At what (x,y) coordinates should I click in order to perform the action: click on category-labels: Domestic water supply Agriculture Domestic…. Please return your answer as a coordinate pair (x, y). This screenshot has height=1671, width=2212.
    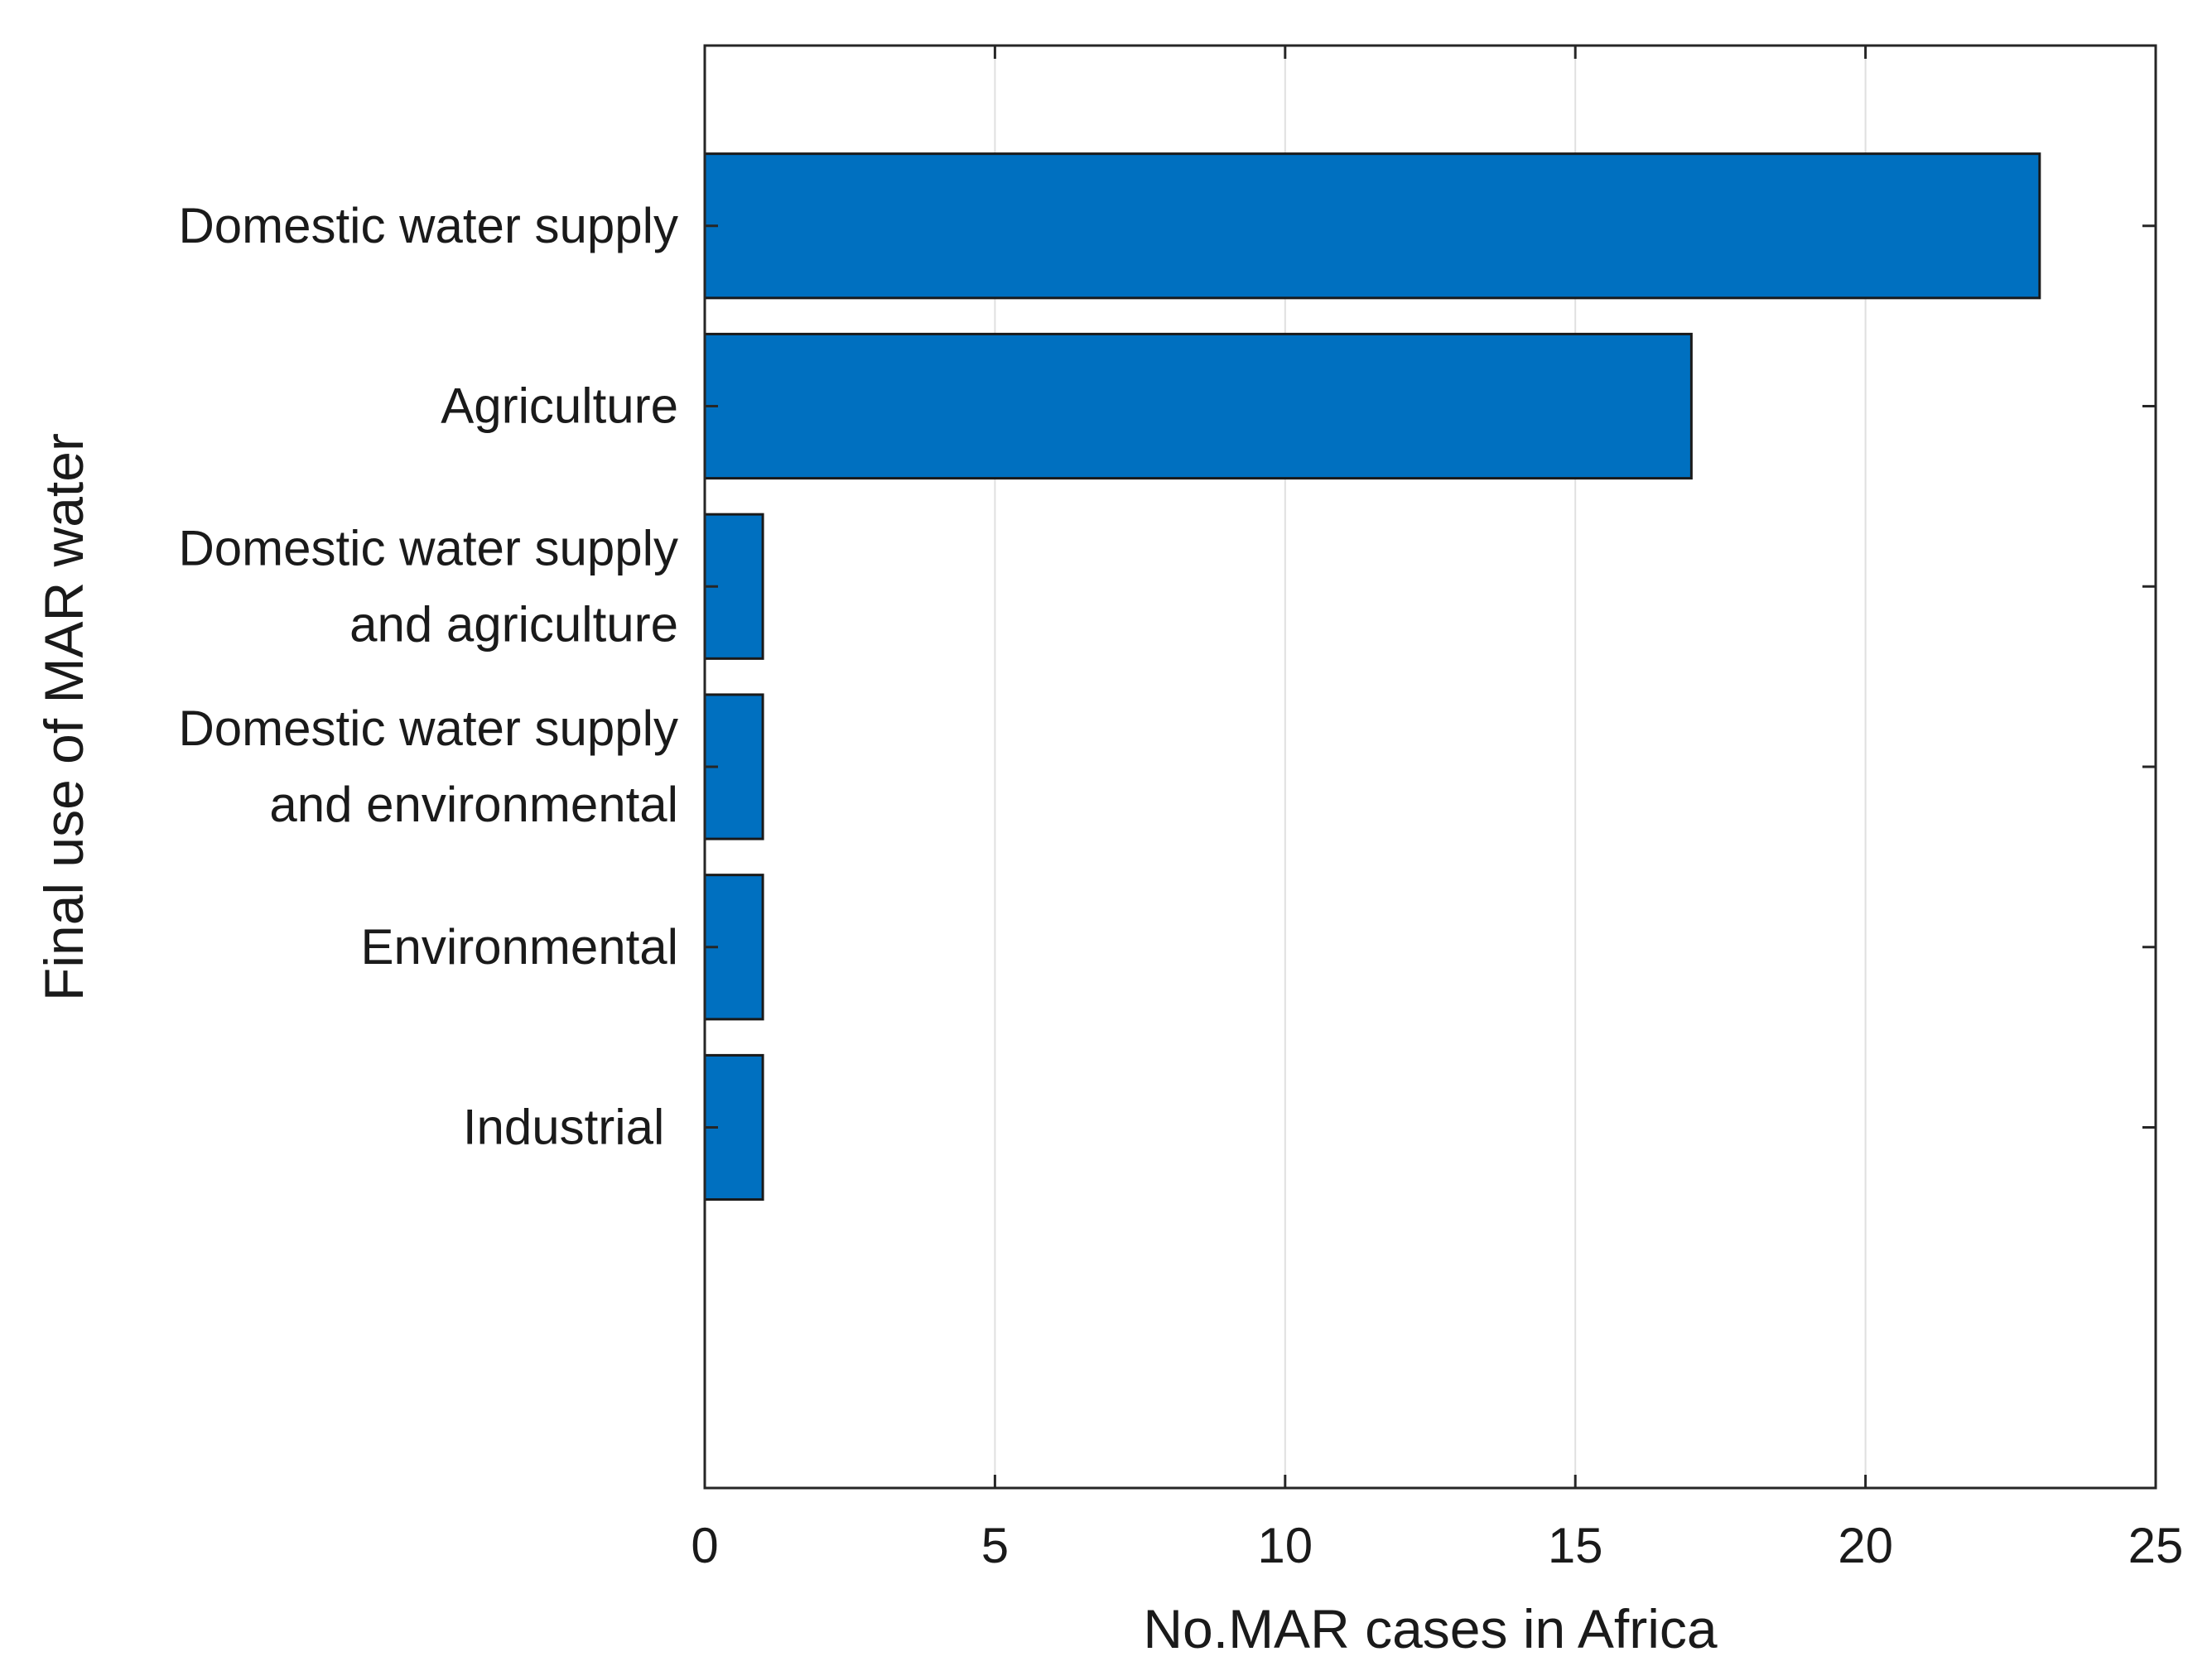
    Looking at the image, I should click on (428, 676).